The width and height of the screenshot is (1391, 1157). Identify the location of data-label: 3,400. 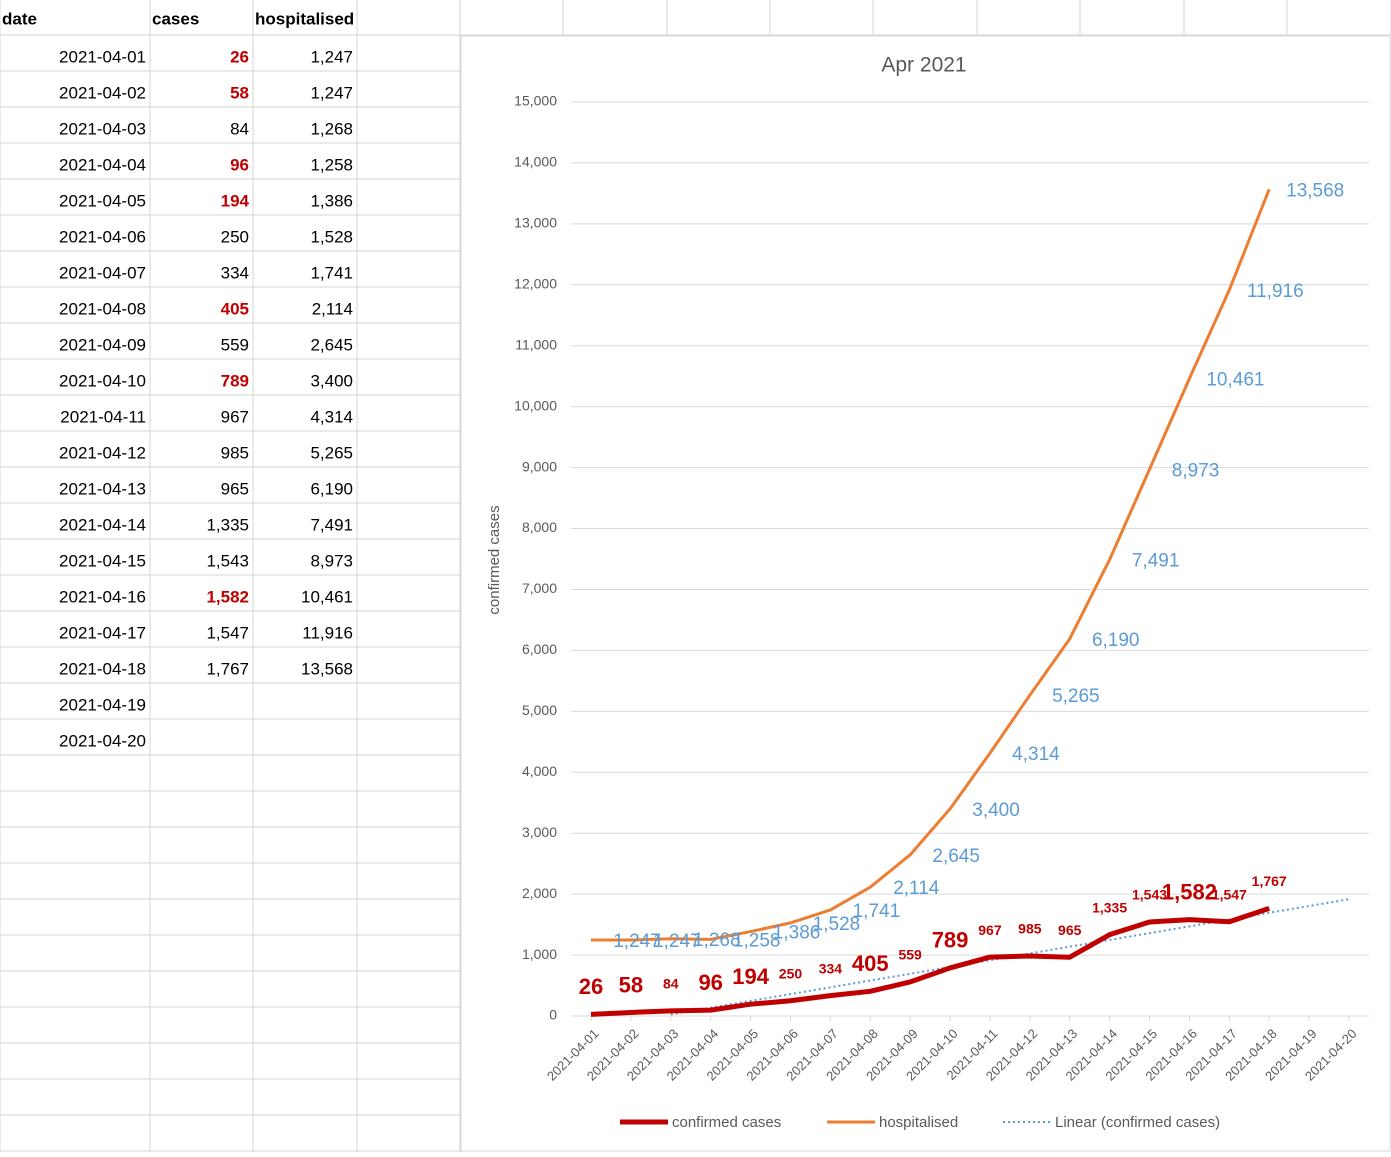
(996, 810).